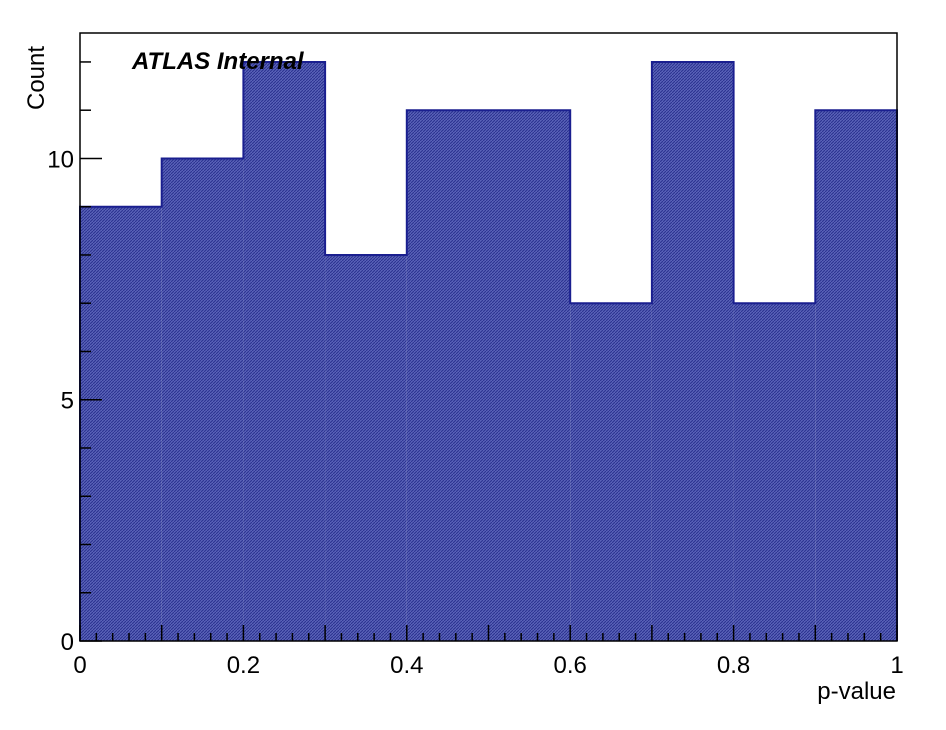 The image size is (946, 730). What do you see at coordinates (67, 642) in the screenshot?
I see `y-tick-label: 0` at bounding box center [67, 642].